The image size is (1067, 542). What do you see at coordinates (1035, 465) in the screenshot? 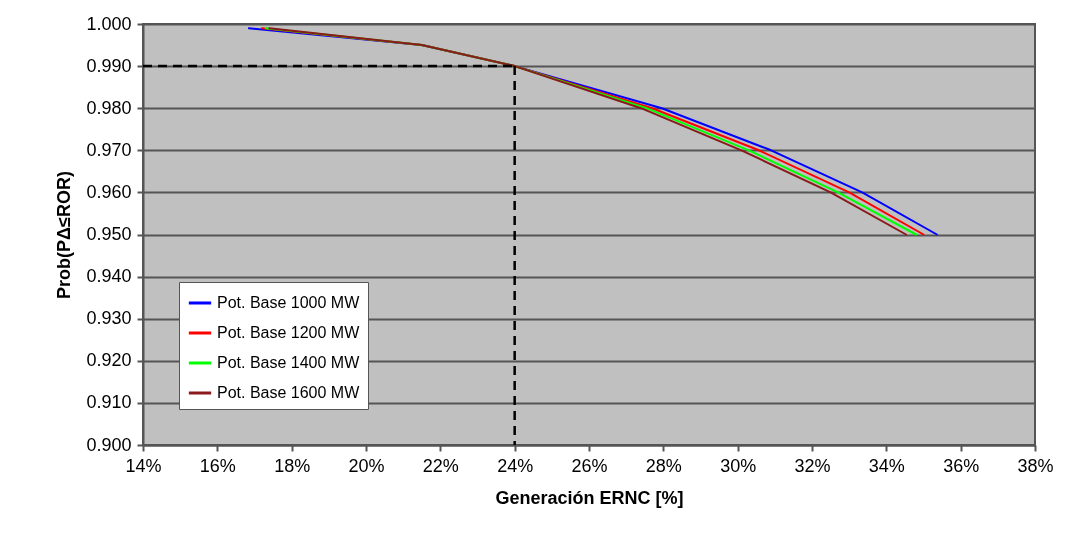
I see `x-tick-label: 38%` at bounding box center [1035, 465].